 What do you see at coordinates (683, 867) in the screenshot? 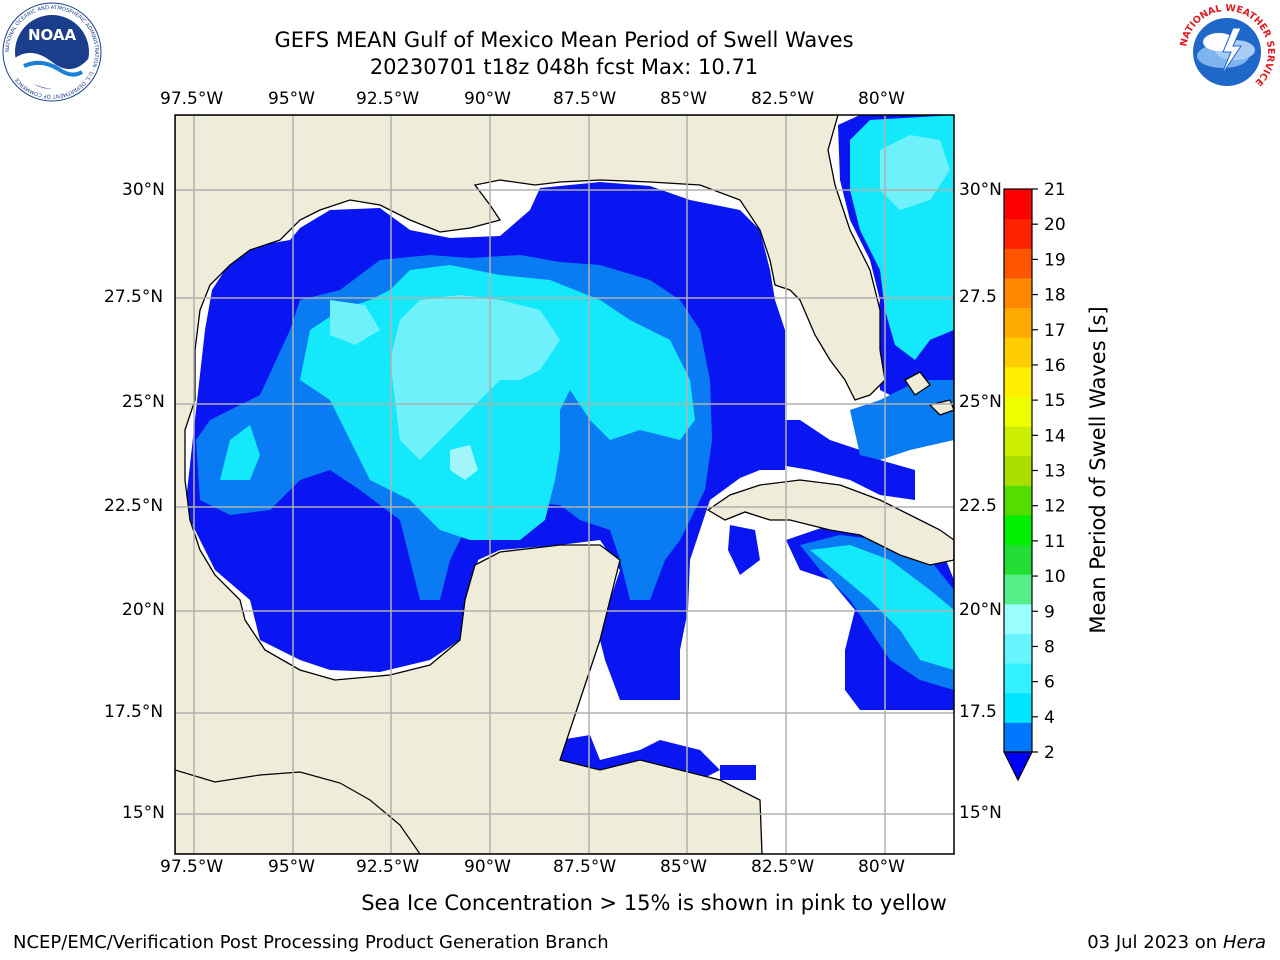
I see `lon-label-bottom: 85°W` at bounding box center [683, 867].